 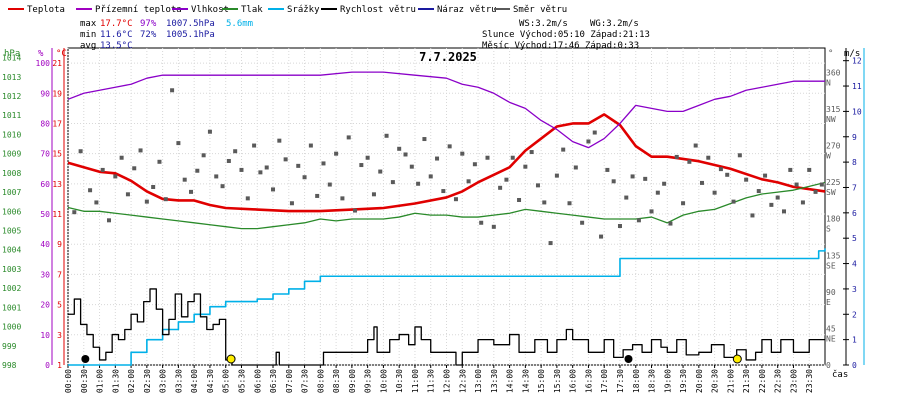 I want to click on tick-label-time: 08:30, so click(x=336, y=381).